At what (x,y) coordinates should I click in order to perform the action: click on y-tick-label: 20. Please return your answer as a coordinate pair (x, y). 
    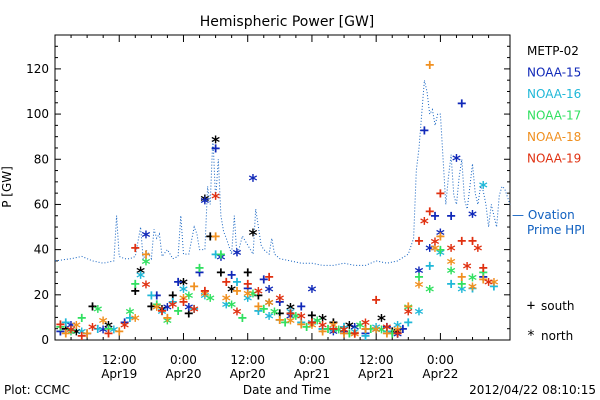
    Looking at the image, I should click on (41, 295).